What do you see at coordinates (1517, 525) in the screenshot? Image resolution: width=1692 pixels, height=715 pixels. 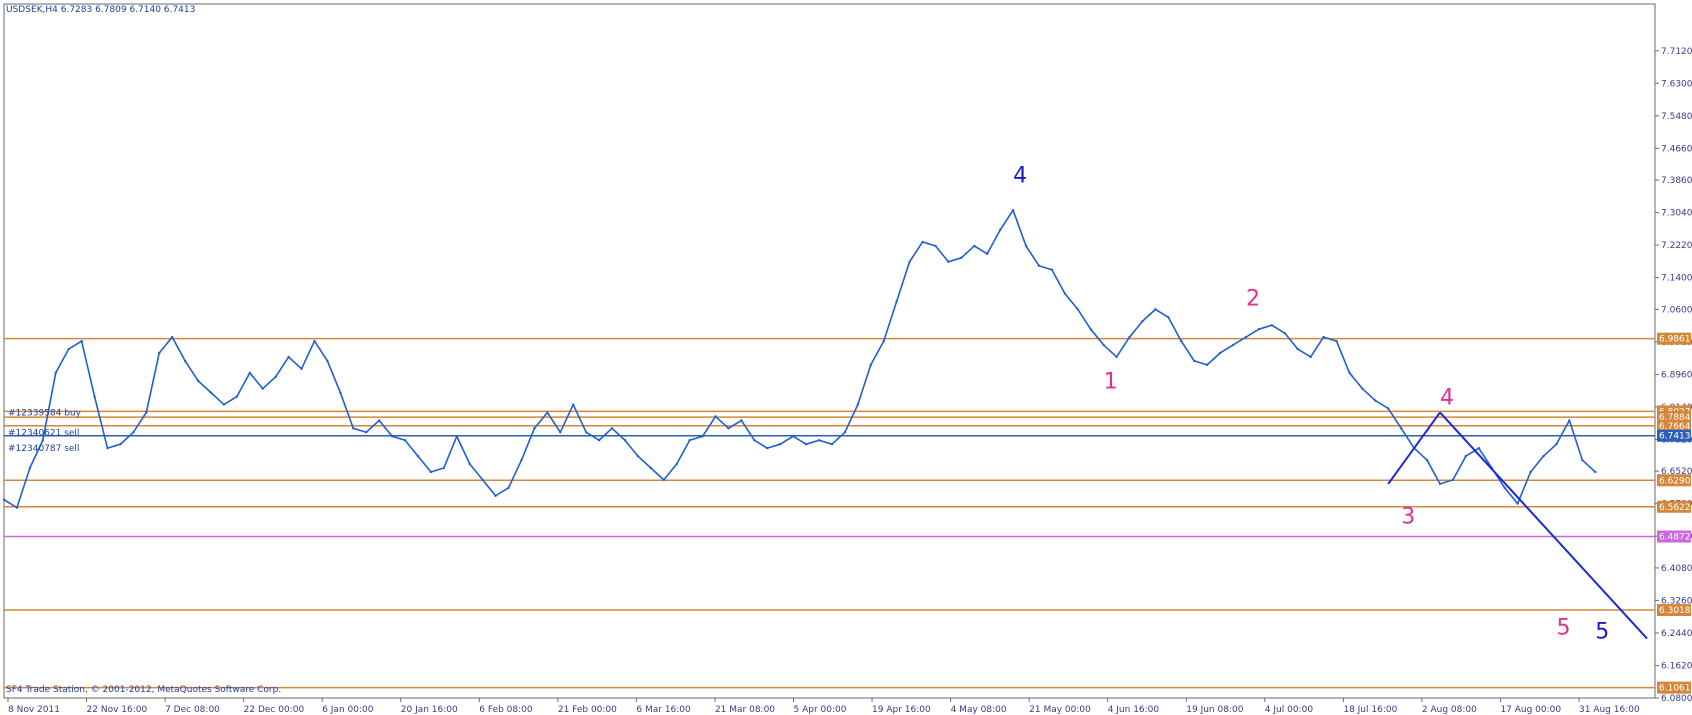 I see `projection-line` at bounding box center [1517, 525].